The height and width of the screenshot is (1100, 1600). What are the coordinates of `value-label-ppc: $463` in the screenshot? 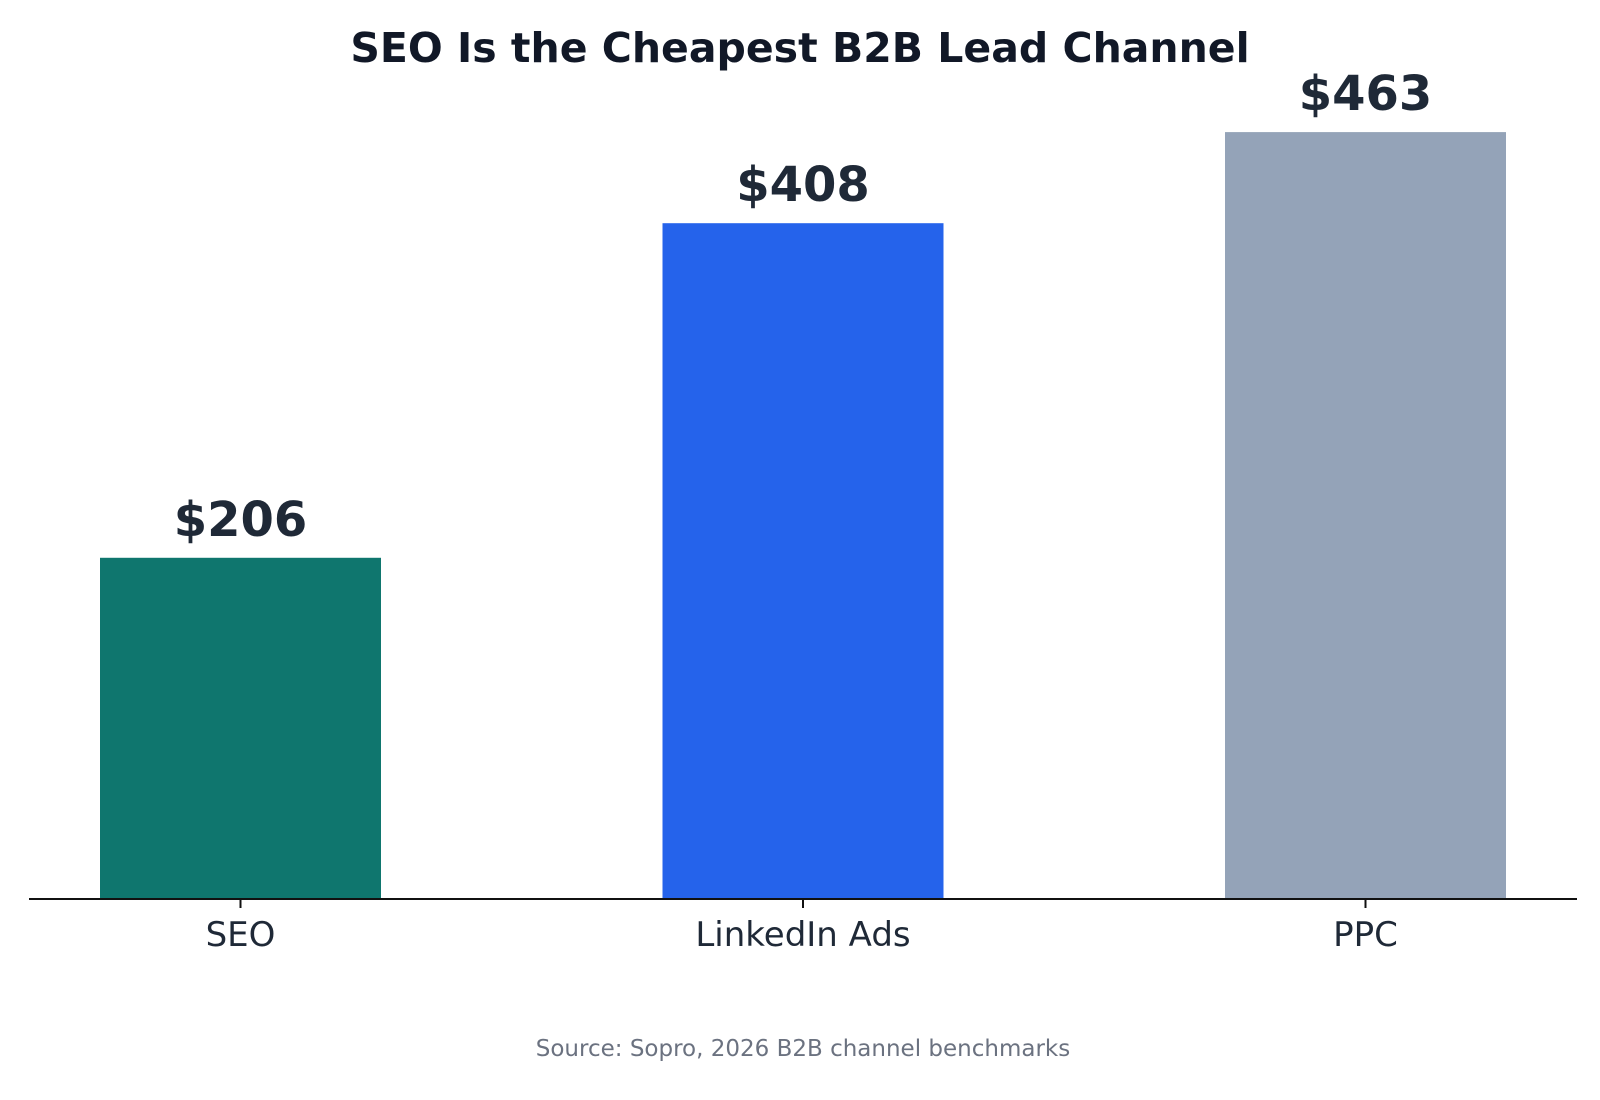 It's located at (1366, 94).